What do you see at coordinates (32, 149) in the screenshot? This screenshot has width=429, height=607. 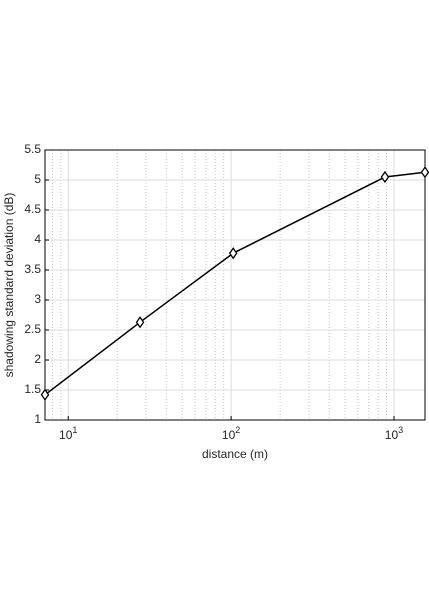 I see `y-tick-label: 5.5` at bounding box center [32, 149].